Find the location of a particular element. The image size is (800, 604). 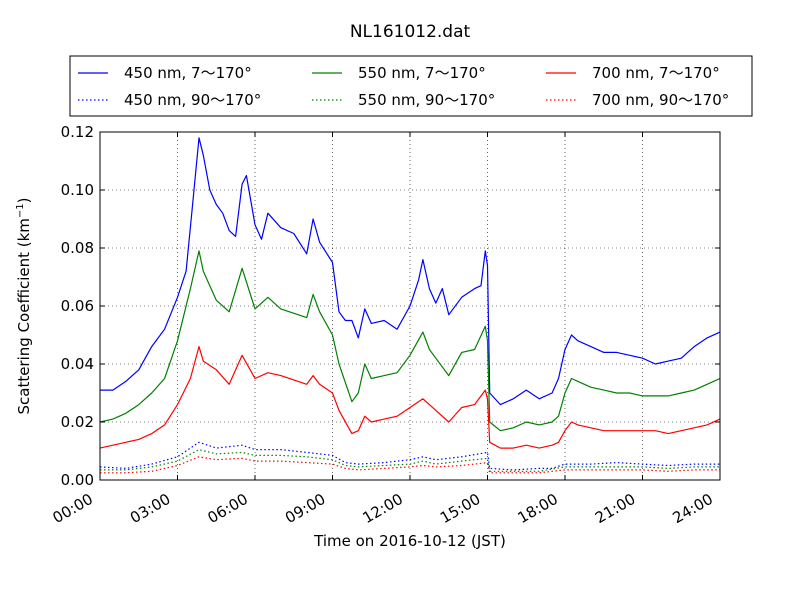

y-tick-label: 0.08 is located at coordinates (77, 248).